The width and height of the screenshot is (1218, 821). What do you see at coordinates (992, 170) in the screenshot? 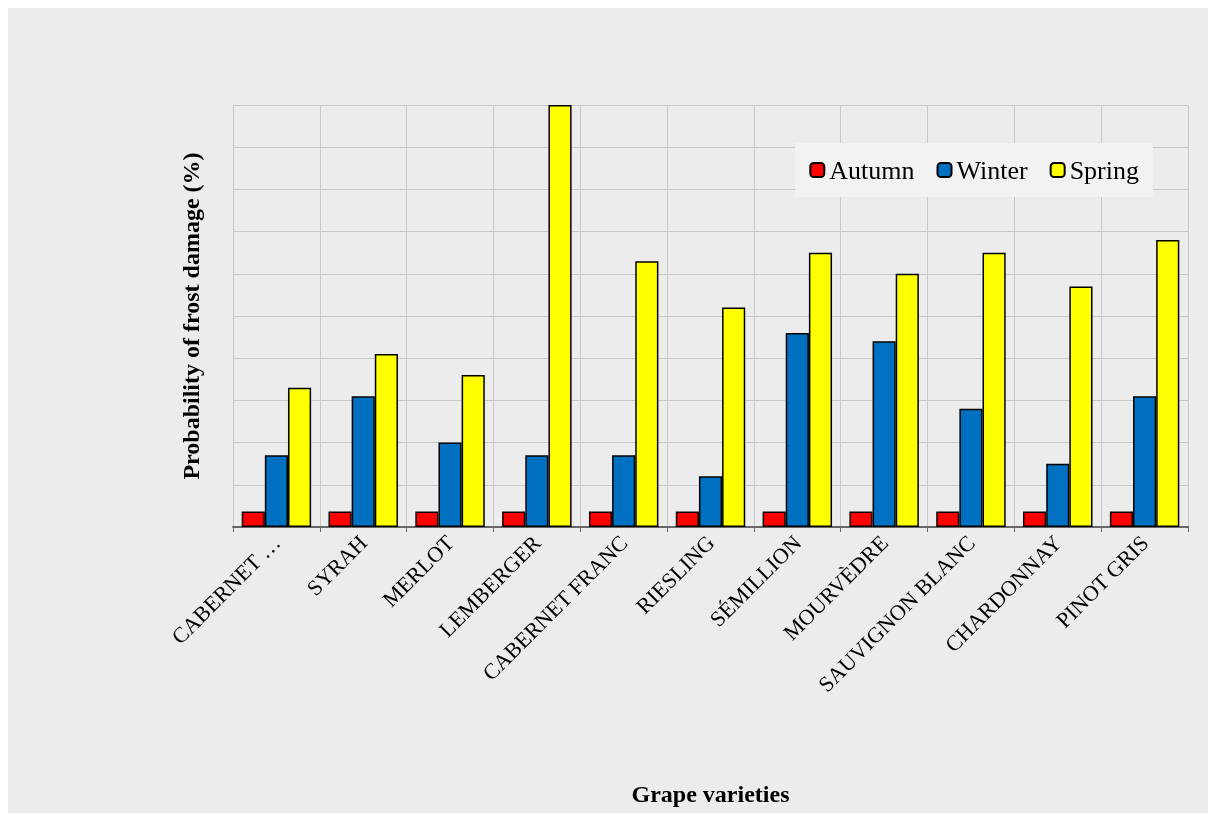
I see `legend-label: Winter` at bounding box center [992, 170].